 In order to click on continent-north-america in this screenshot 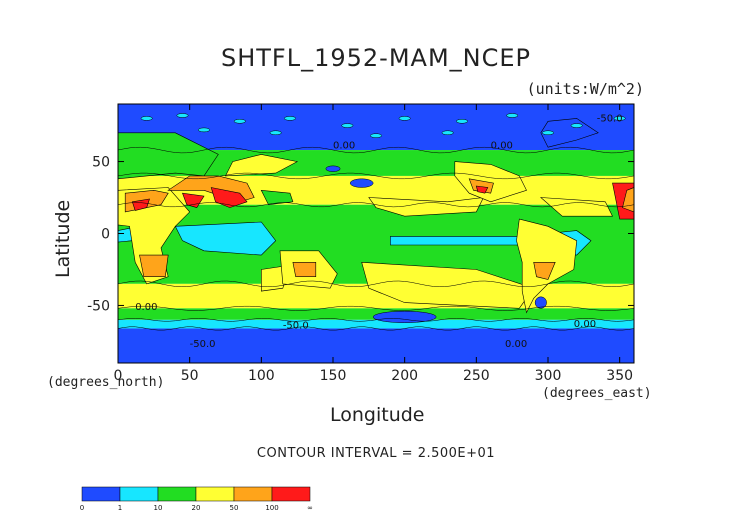, I will do `click(490, 182)`.